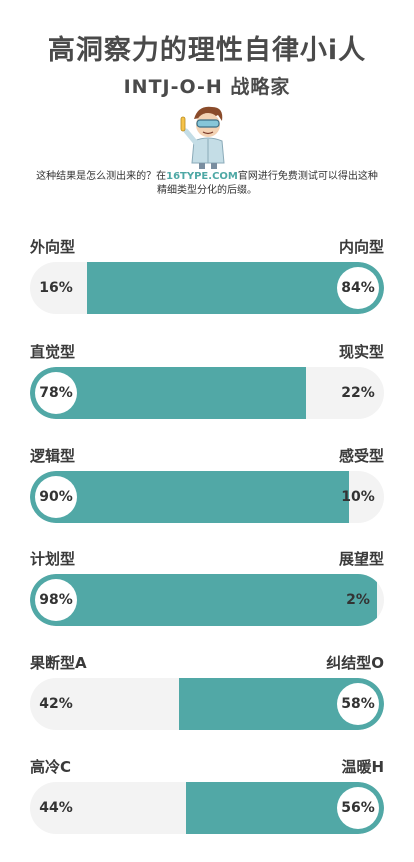 The image size is (414, 862). What do you see at coordinates (56, 288) in the screenshot?
I see `trait-left-percent: 16%` at bounding box center [56, 288].